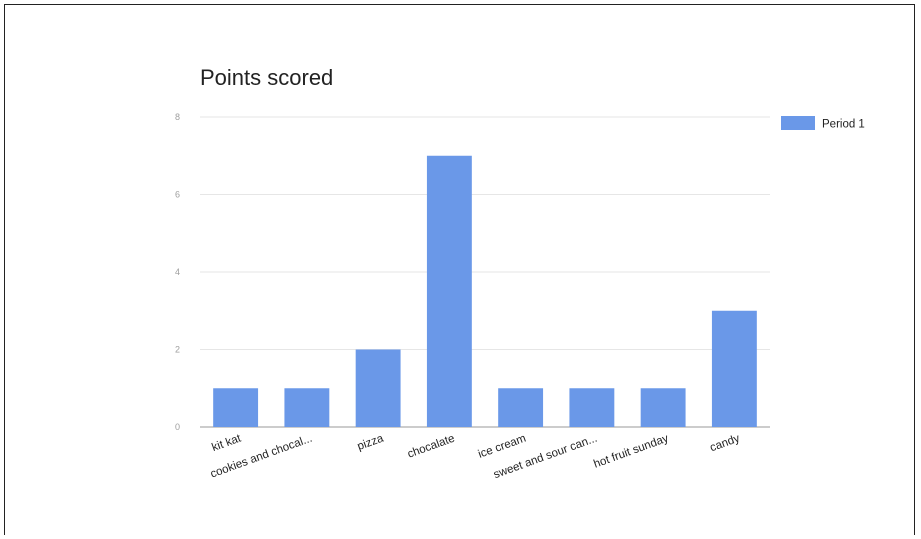  I want to click on bar-kit-kat, so click(236, 407).